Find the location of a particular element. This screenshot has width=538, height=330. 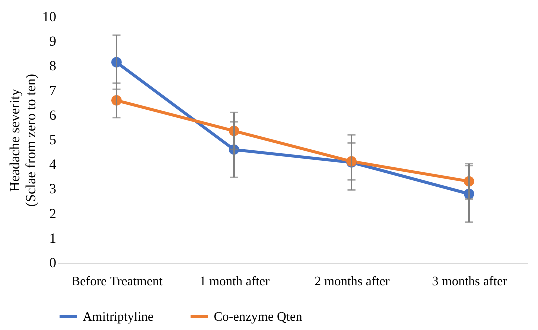

y-tick-label: 1 is located at coordinates (53, 239).